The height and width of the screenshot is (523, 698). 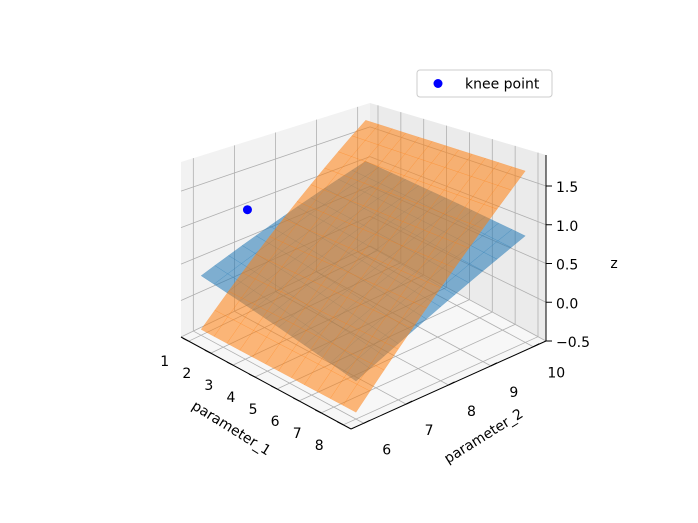 I want to click on legend-frame, so click(x=484, y=83).